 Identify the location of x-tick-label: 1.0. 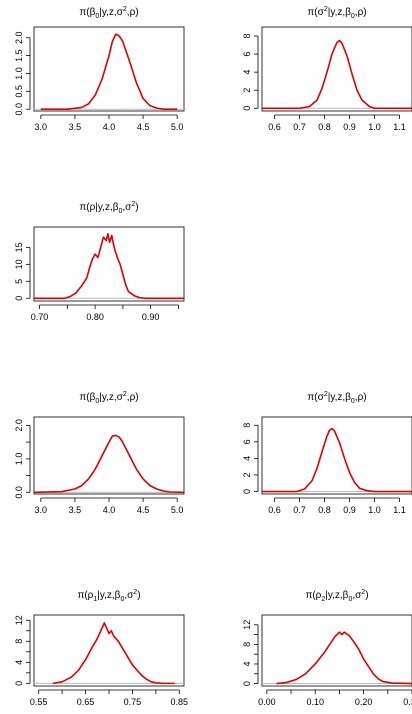
(374, 127).